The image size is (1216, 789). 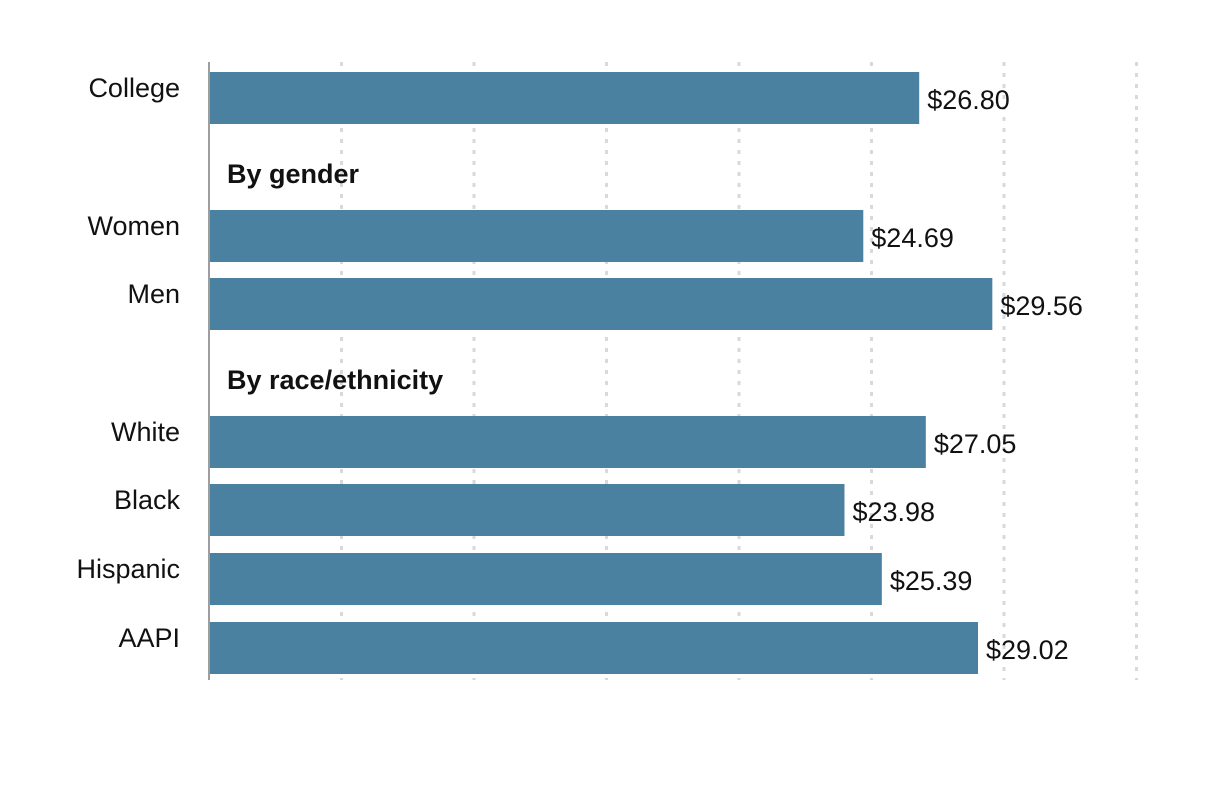 What do you see at coordinates (968, 100) in the screenshot?
I see `data-label: $26.80` at bounding box center [968, 100].